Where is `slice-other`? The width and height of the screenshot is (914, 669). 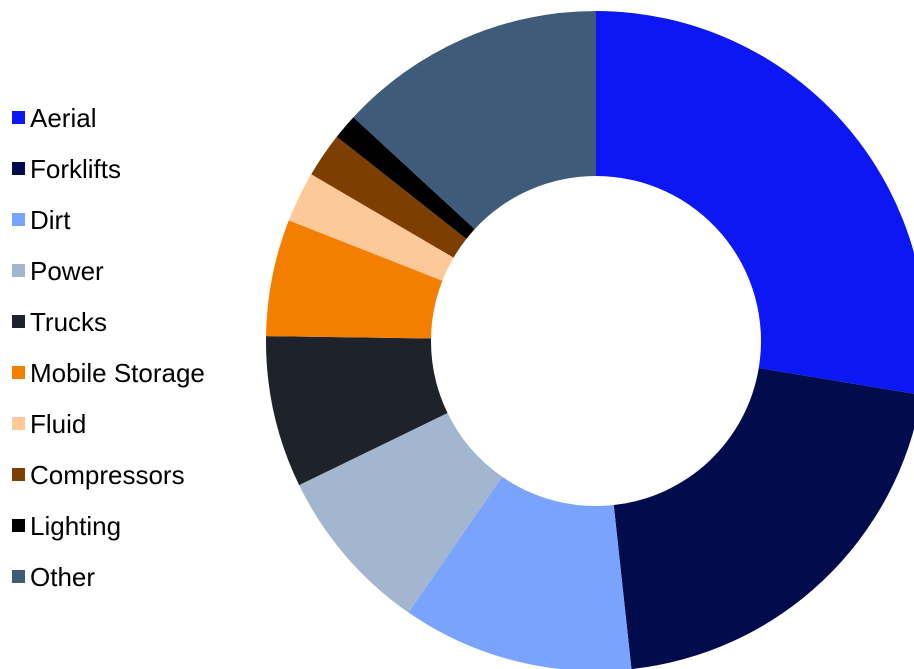 slice-other is located at coordinates (474, 120).